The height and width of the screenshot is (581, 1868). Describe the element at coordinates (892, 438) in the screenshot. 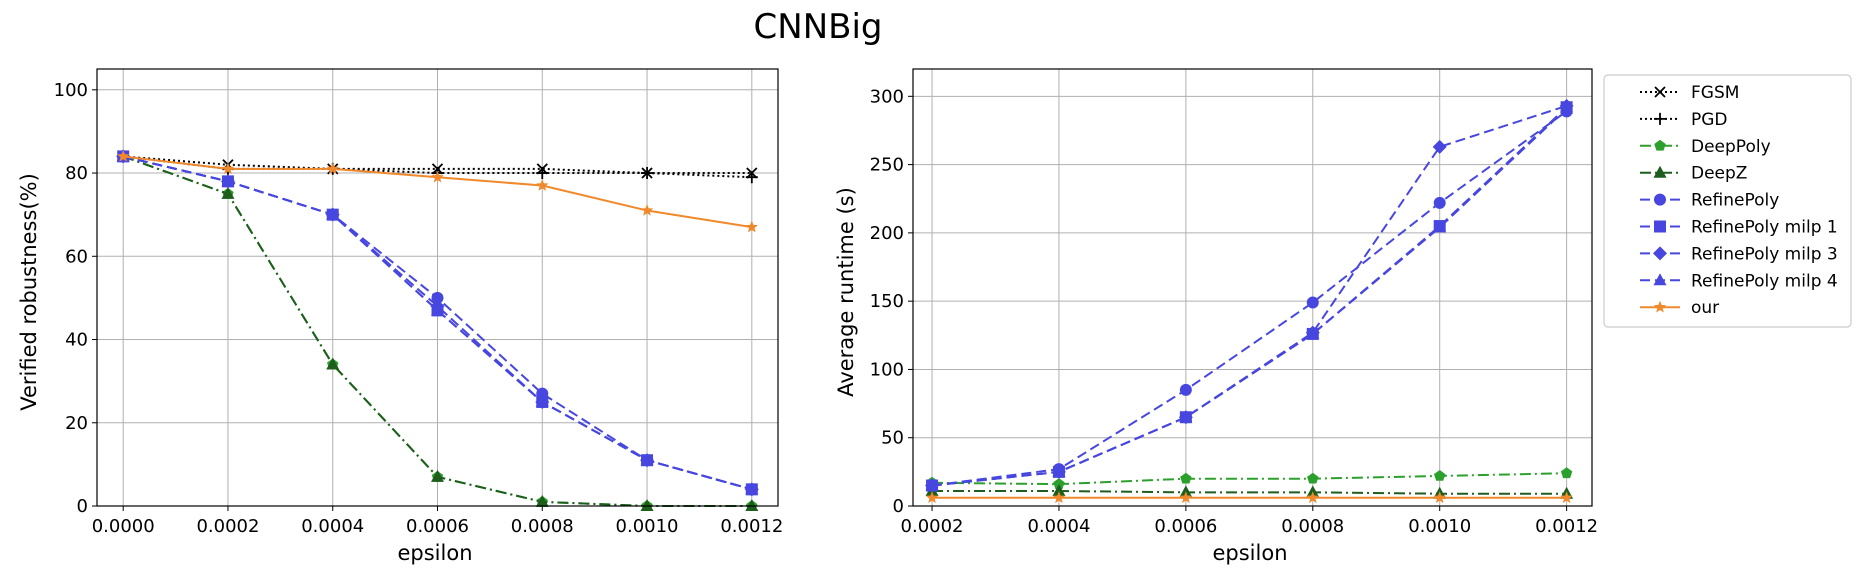

I see `runtime-y-tick-label: 50` at that location.